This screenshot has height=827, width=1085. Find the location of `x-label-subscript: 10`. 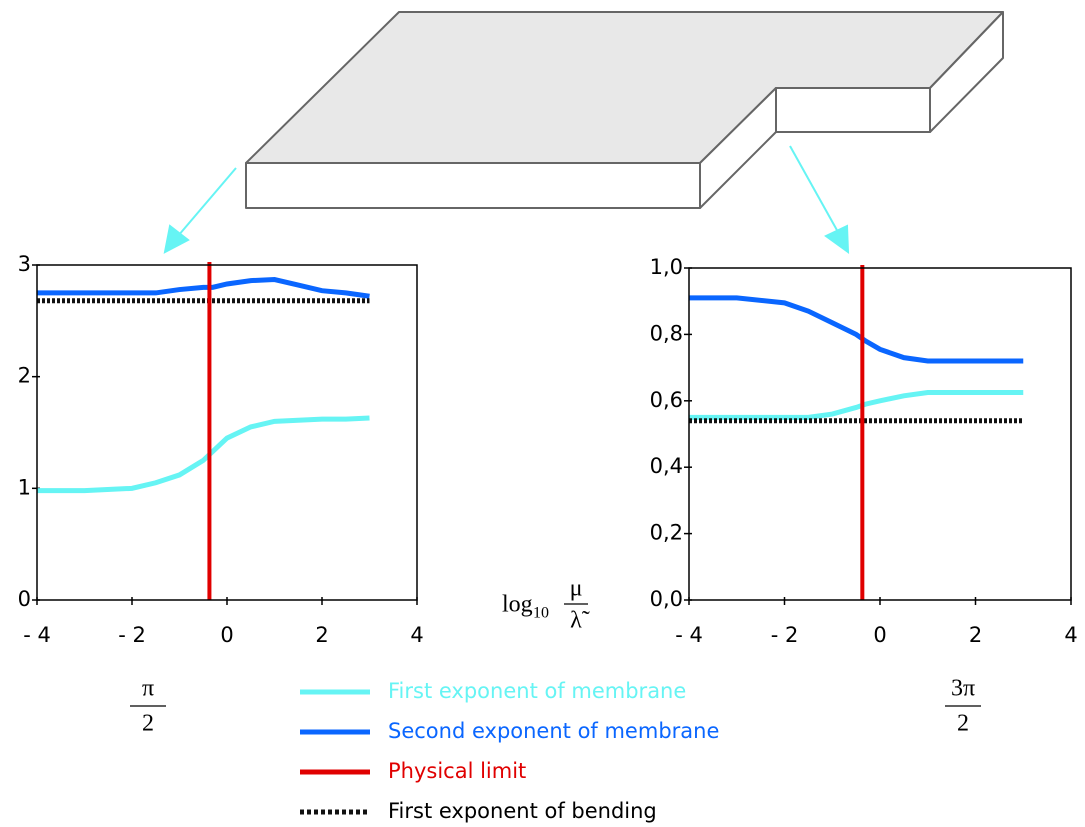

x-label-subscript: 10 is located at coordinates (541, 613).